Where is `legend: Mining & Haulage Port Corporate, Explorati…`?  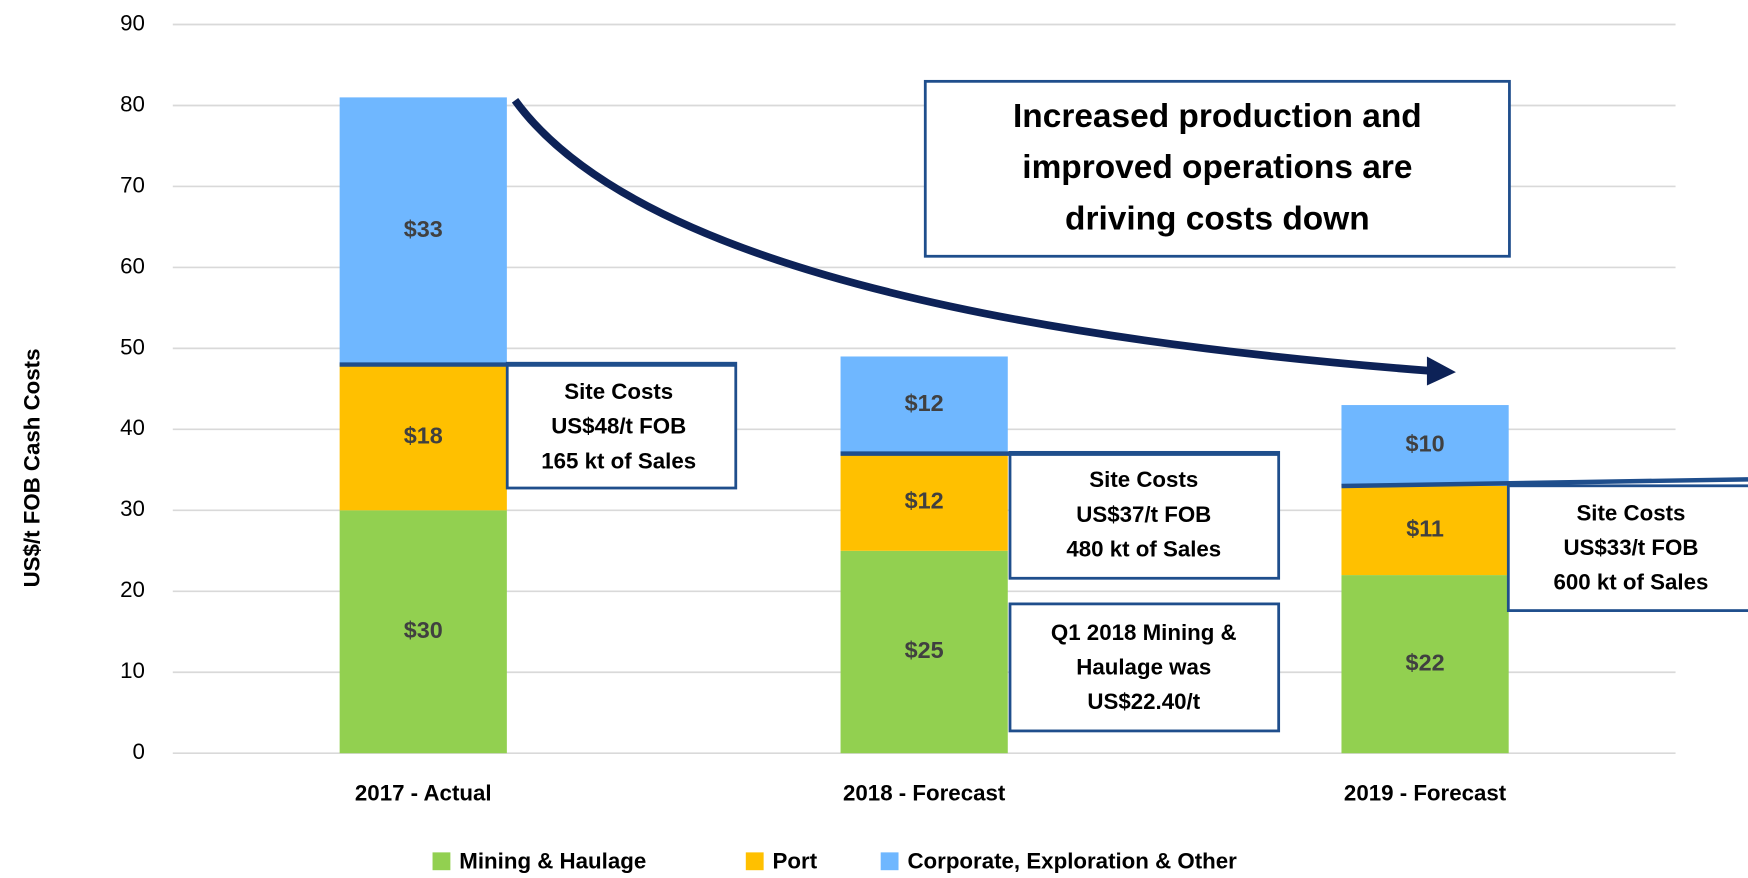 legend: Mining & Haulage Port Corporate, Explorati… is located at coordinates (834, 860).